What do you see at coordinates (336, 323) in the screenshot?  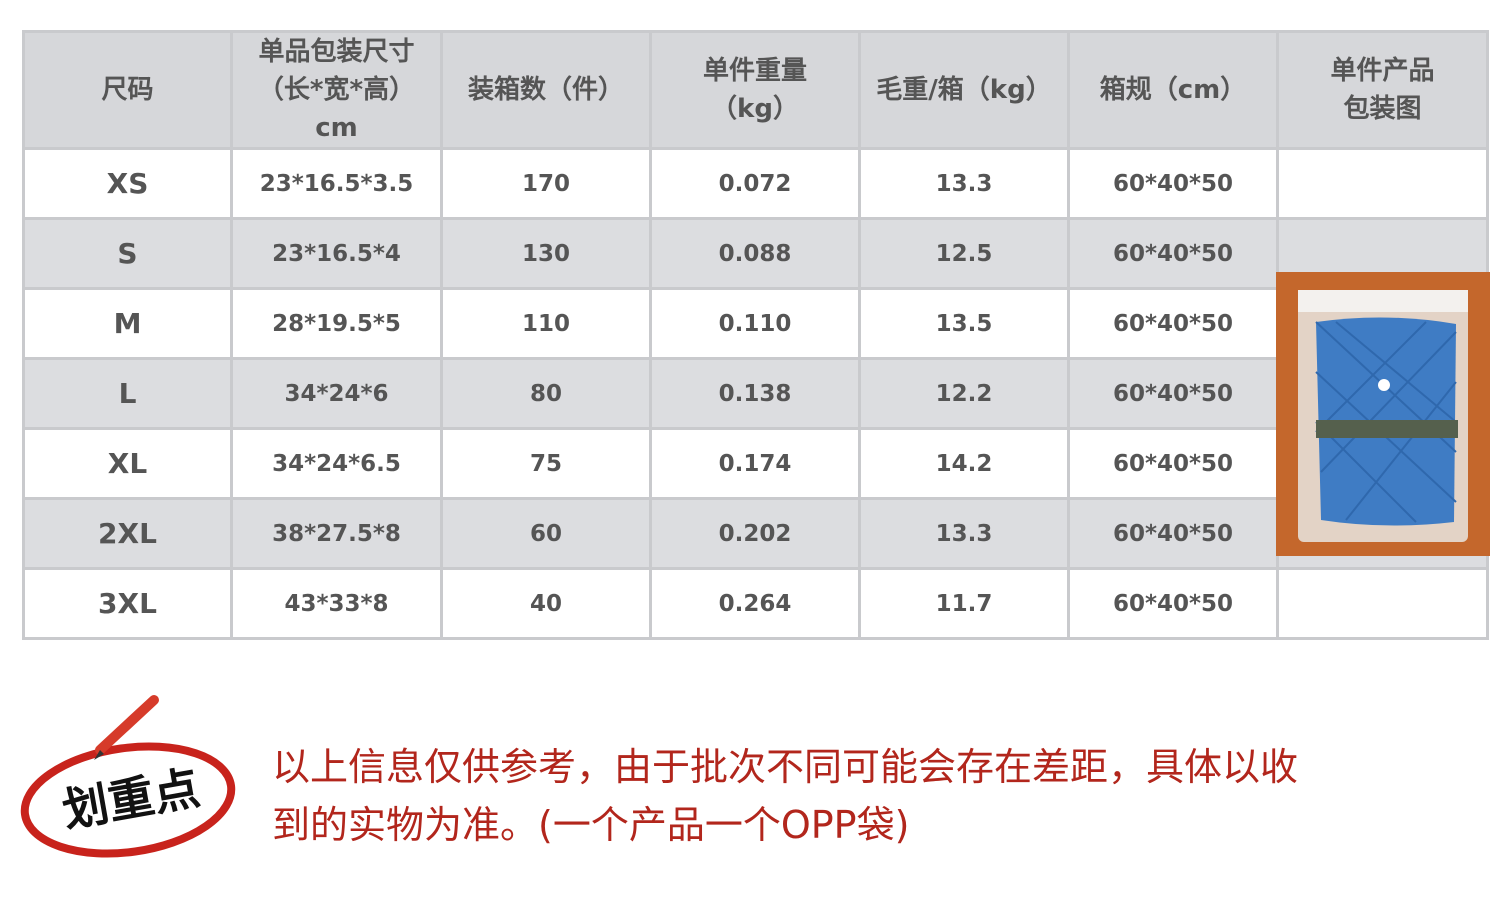 I see `data-cell: 28*19.5*5` at bounding box center [336, 323].